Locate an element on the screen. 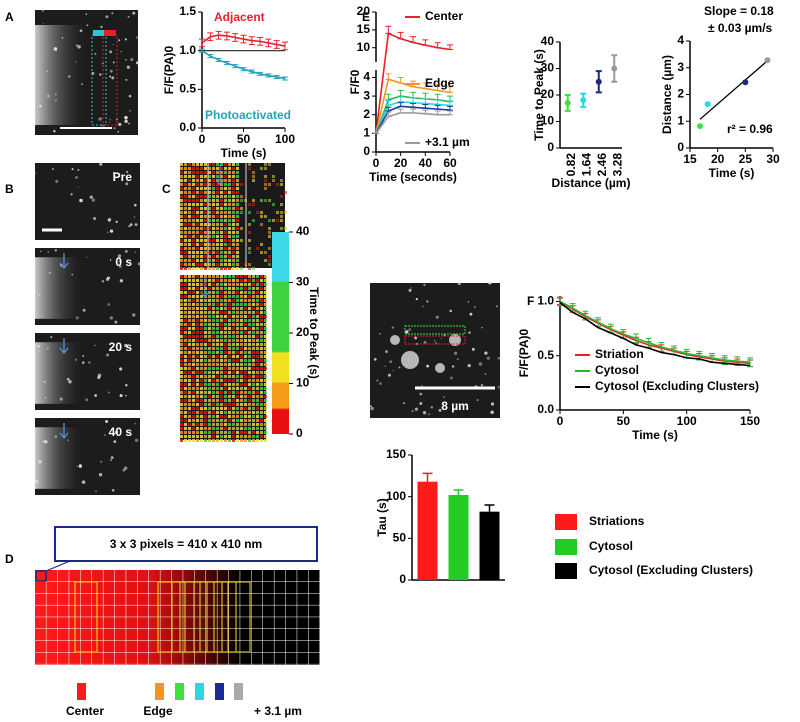  x-axis-label: Time (s) is located at coordinates (655, 435).